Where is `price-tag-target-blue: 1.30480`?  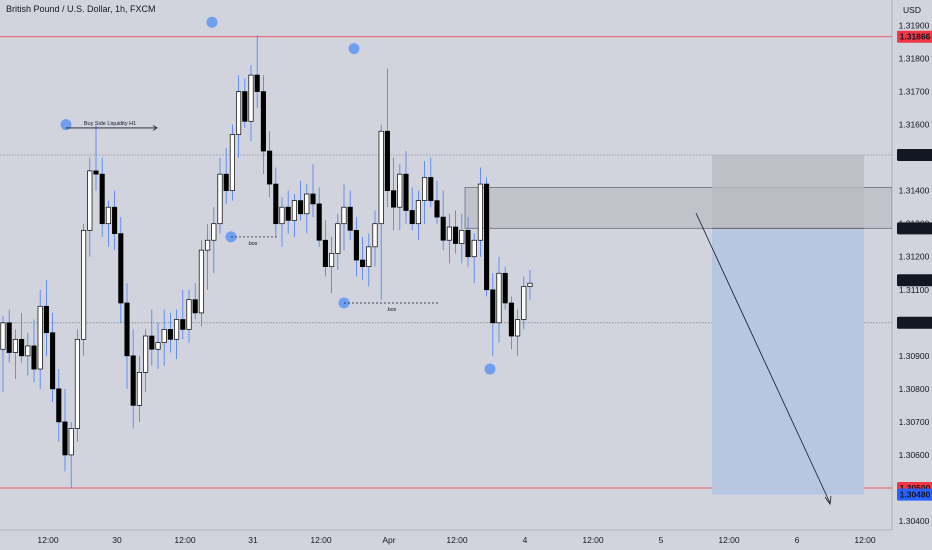 price-tag-target-blue: 1.30480 is located at coordinates (914, 494).